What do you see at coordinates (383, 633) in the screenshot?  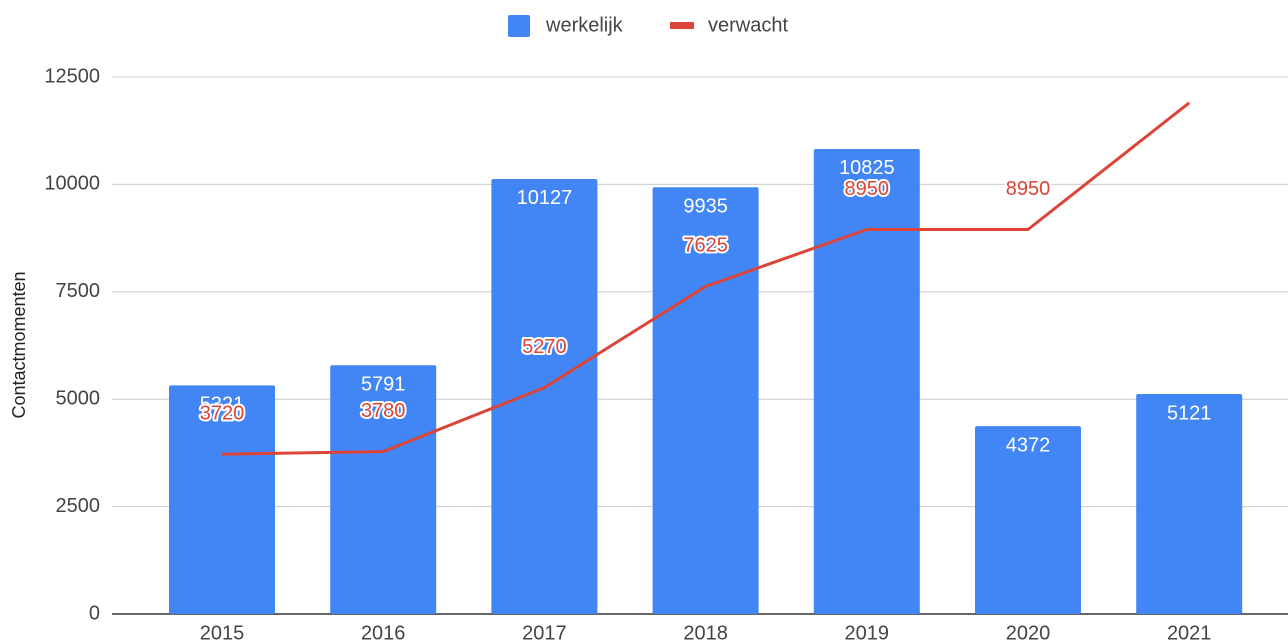 I see `x-tick-label: 2016` at bounding box center [383, 633].